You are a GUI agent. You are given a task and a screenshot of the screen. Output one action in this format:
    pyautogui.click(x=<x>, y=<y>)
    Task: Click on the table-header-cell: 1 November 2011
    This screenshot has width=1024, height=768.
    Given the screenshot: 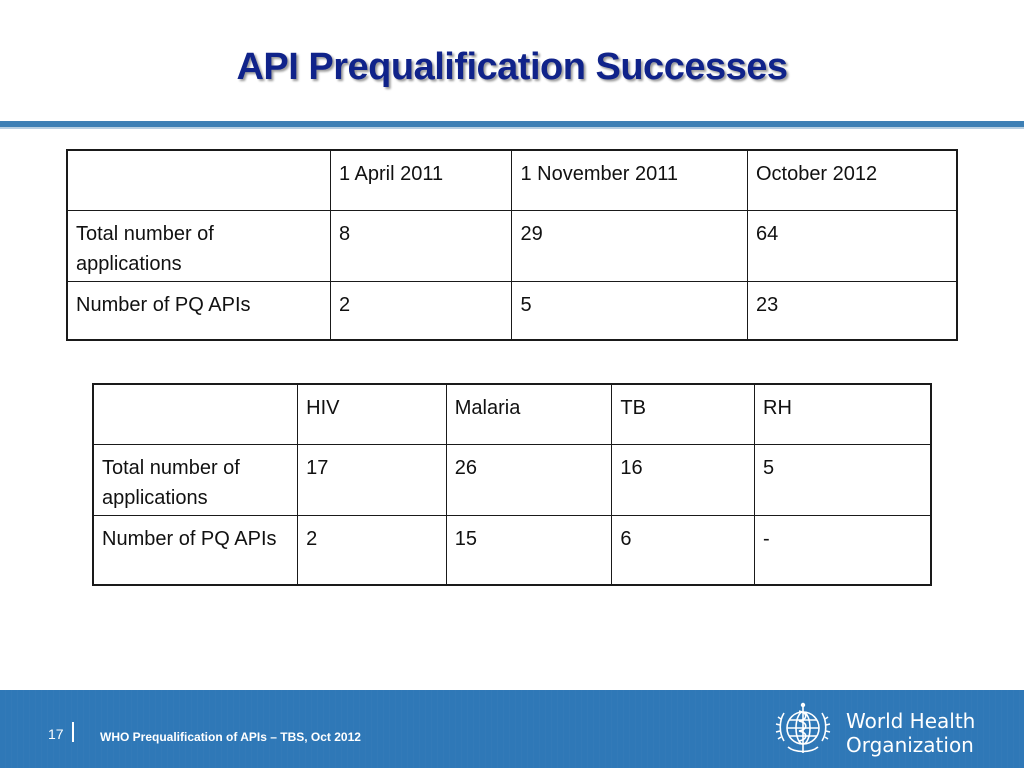 What is the action you would take?
    pyautogui.click(x=629, y=180)
    